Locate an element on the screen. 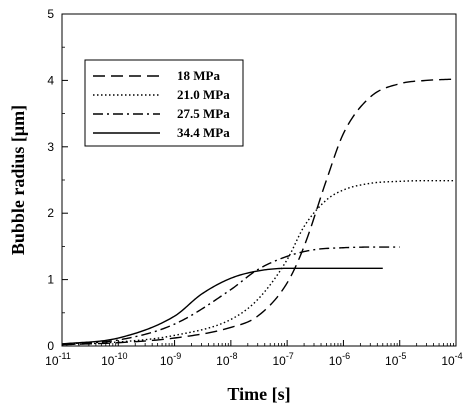 The height and width of the screenshot is (410, 467). y-tick-label: 1 is located at coordinates (50, 280).